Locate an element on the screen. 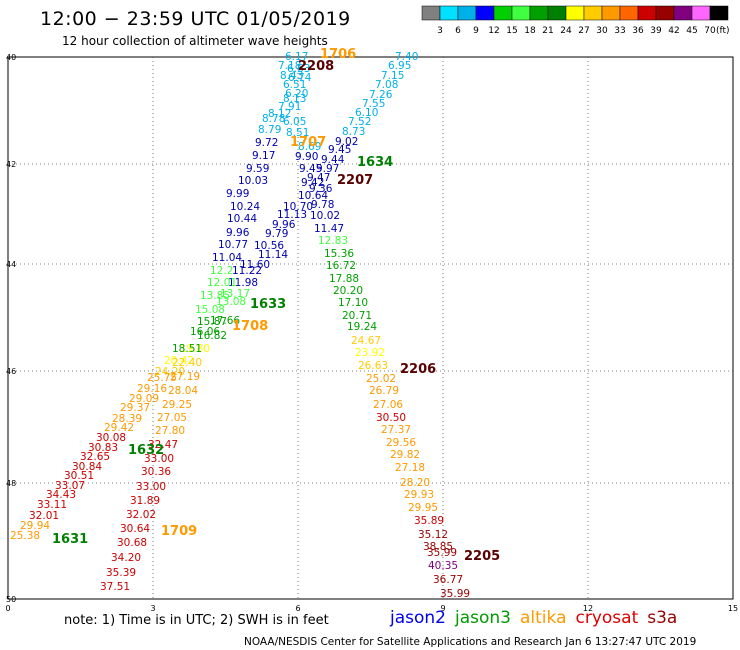 This screenshot has width=740, height=650. scale-label-11: 36 is located at coordinates (638, 31).